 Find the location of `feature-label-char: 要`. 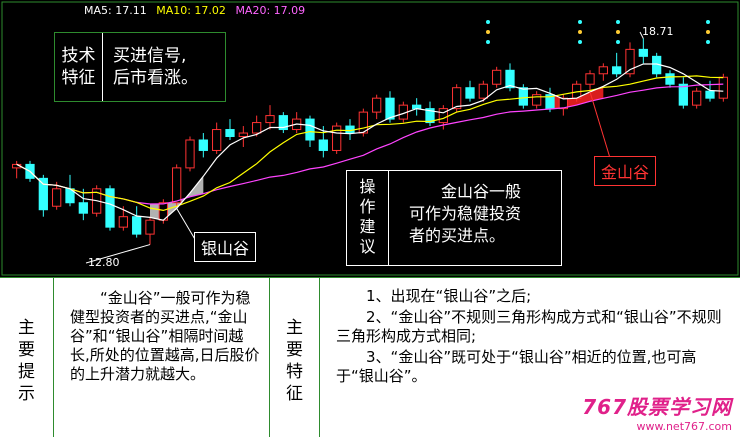

feature-label-char: 要 is located at coordinates (294, 350).